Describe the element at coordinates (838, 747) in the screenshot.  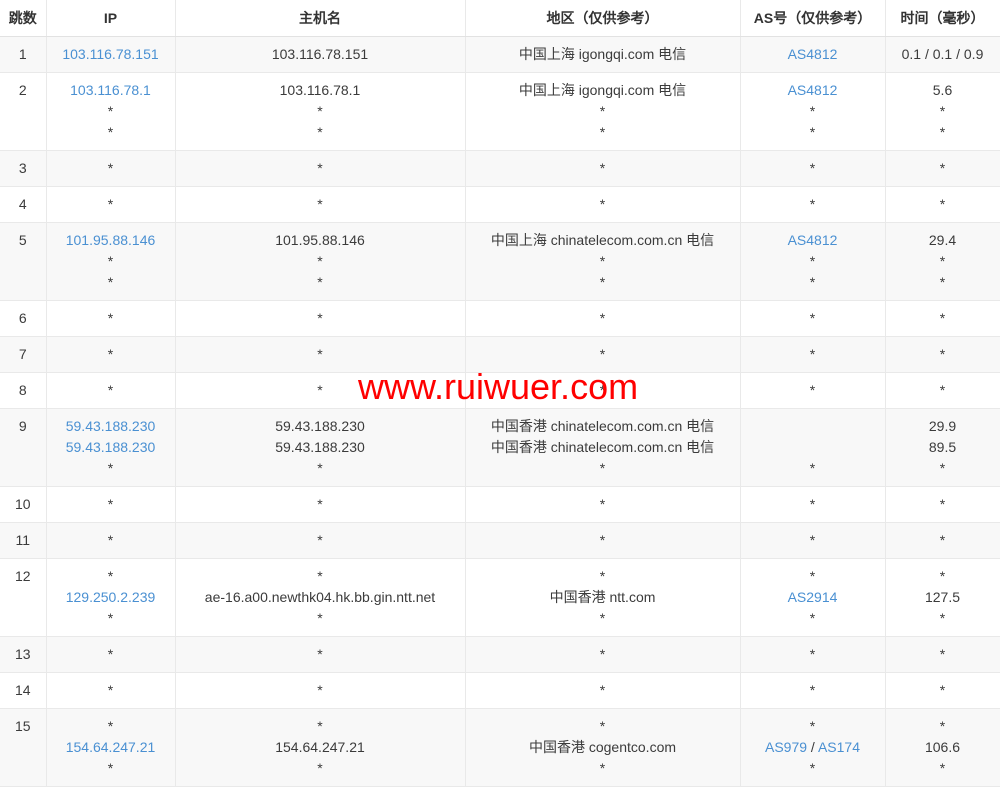
I see `as-link: AS174` at that location.